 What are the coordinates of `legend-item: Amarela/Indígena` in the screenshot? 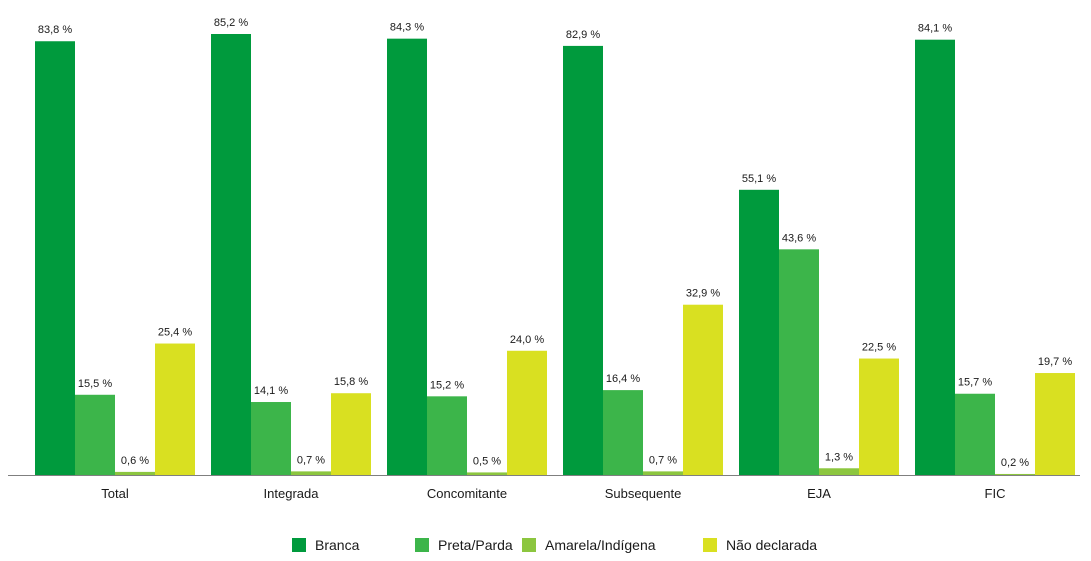 It's located at (589, 545).